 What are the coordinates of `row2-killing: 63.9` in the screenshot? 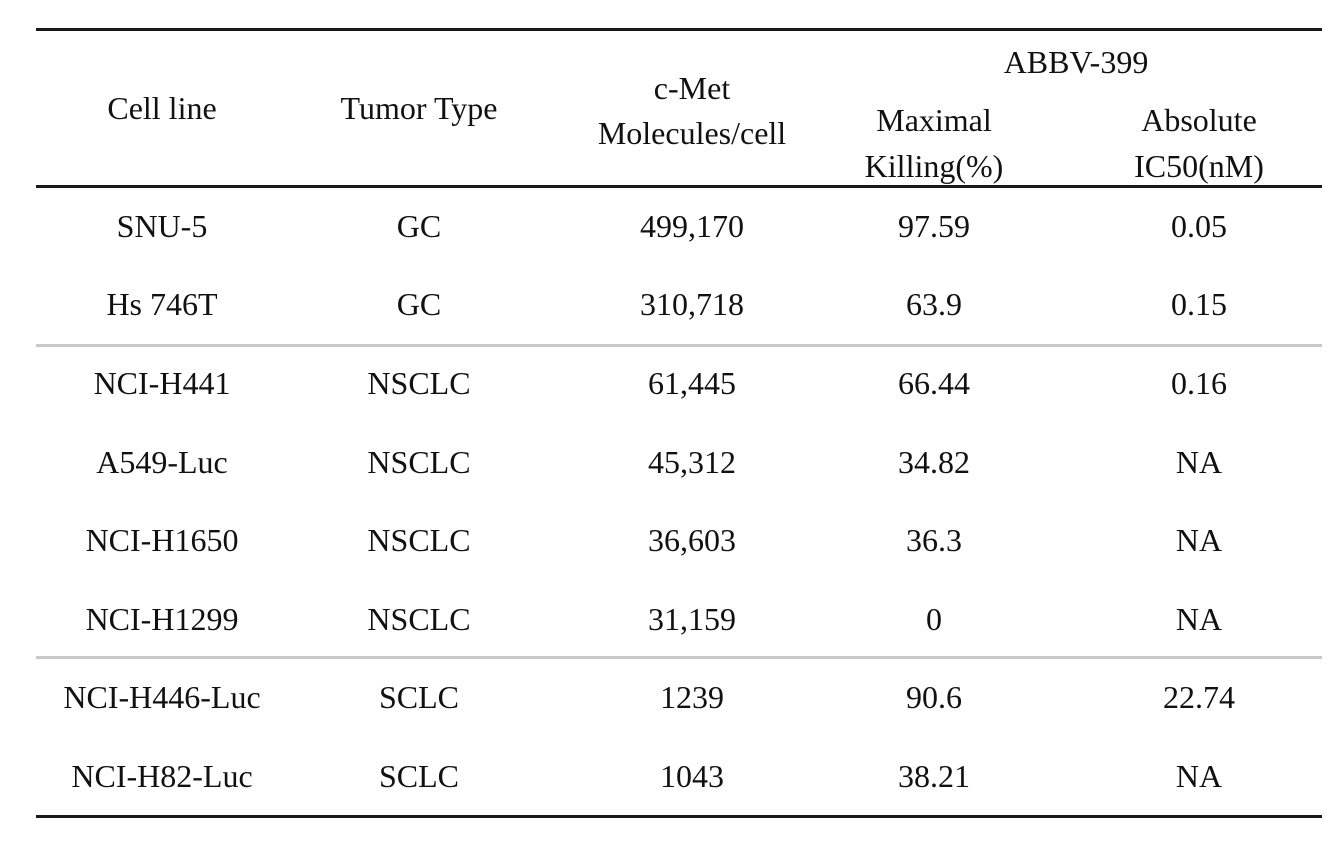 It's located at (934, 304).